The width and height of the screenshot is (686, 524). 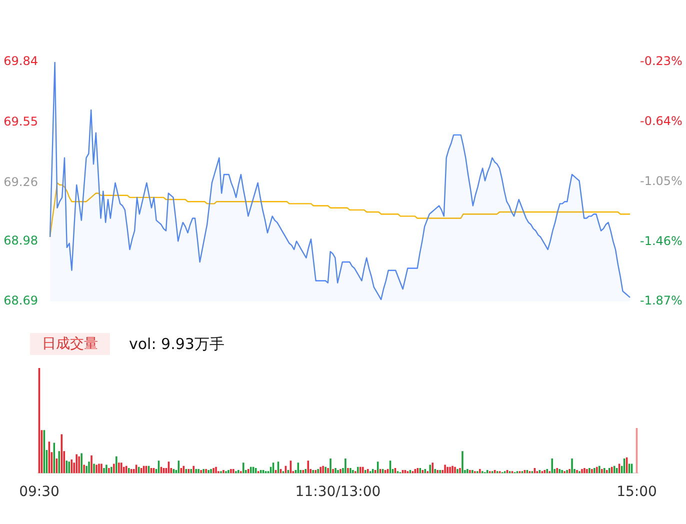 What do you see at coordinates (39, 492) in the screenshot?
I see `x-tick-label: 09:30` at bounding box center [39, 492].